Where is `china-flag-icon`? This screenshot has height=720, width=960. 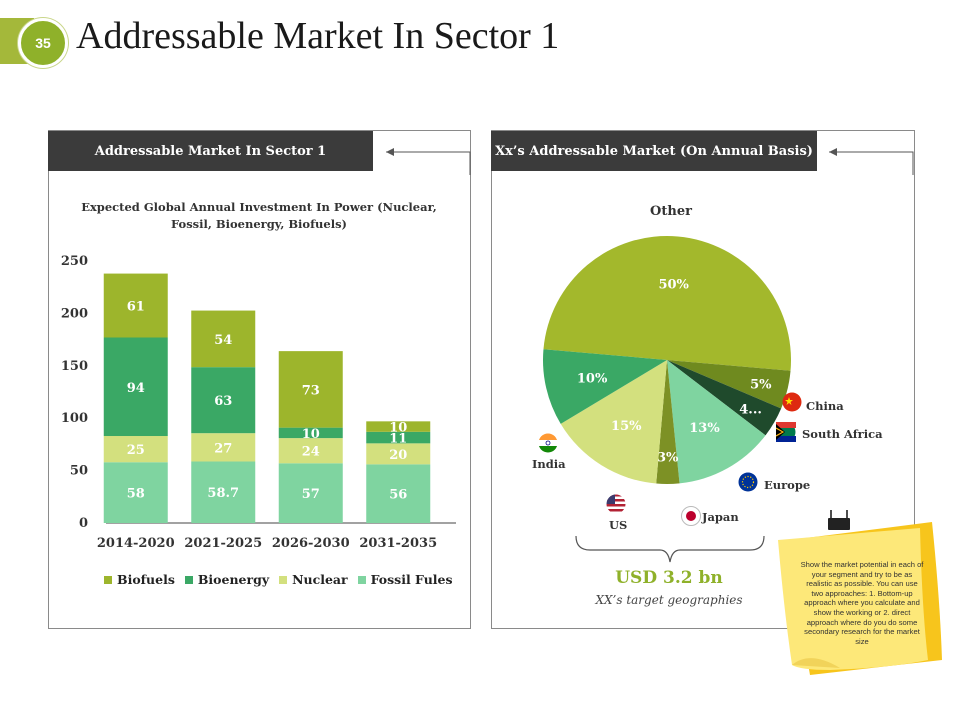 china-flag-icon is located at coordinates (792, 402).